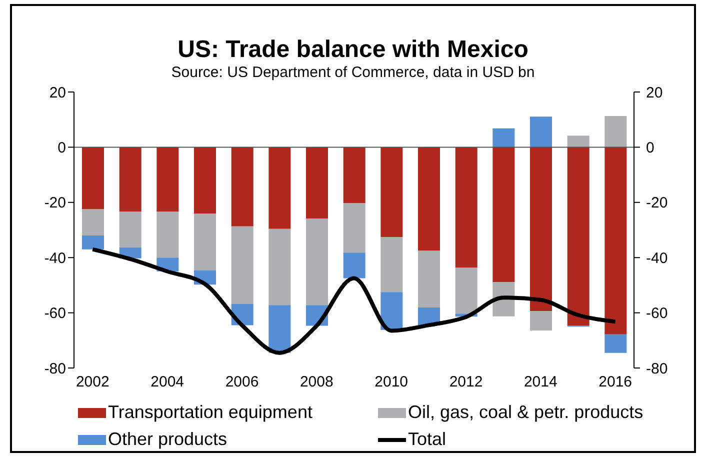  Describe the element at coordinates (55, 313) in the screenshot. I see `y-tick-label: -60` at that location.